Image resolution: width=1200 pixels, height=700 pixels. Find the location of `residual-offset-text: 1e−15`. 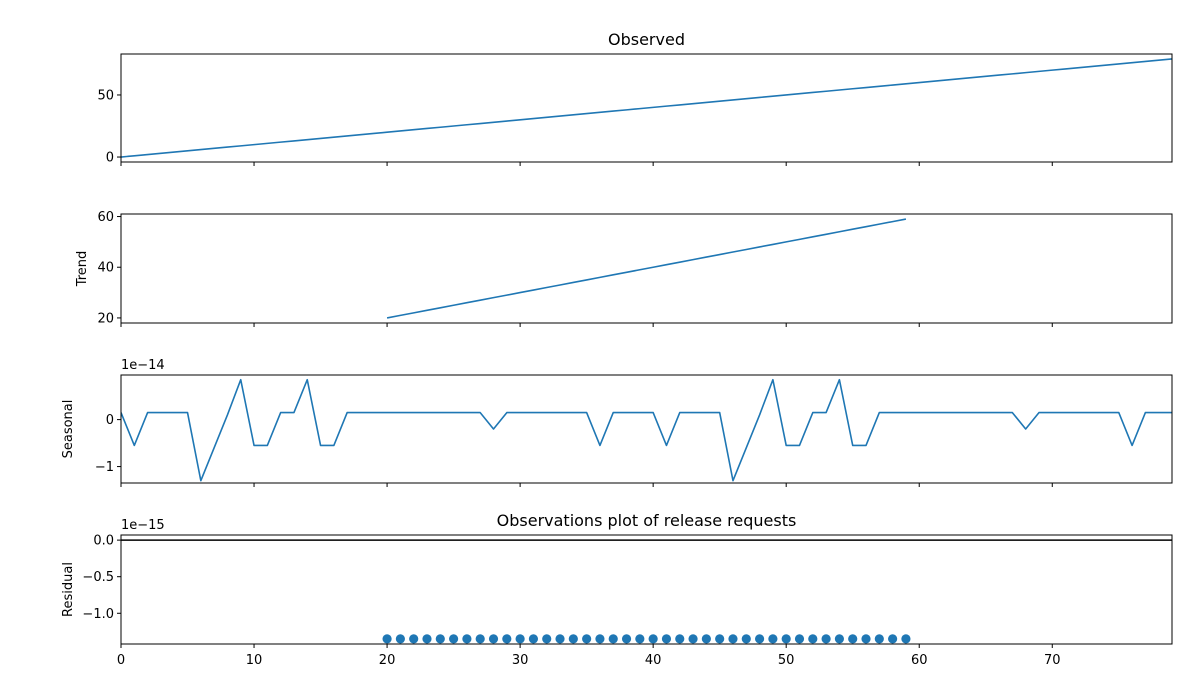

residual-offset-text: 1e−15 is located at coordinates (143, 525).